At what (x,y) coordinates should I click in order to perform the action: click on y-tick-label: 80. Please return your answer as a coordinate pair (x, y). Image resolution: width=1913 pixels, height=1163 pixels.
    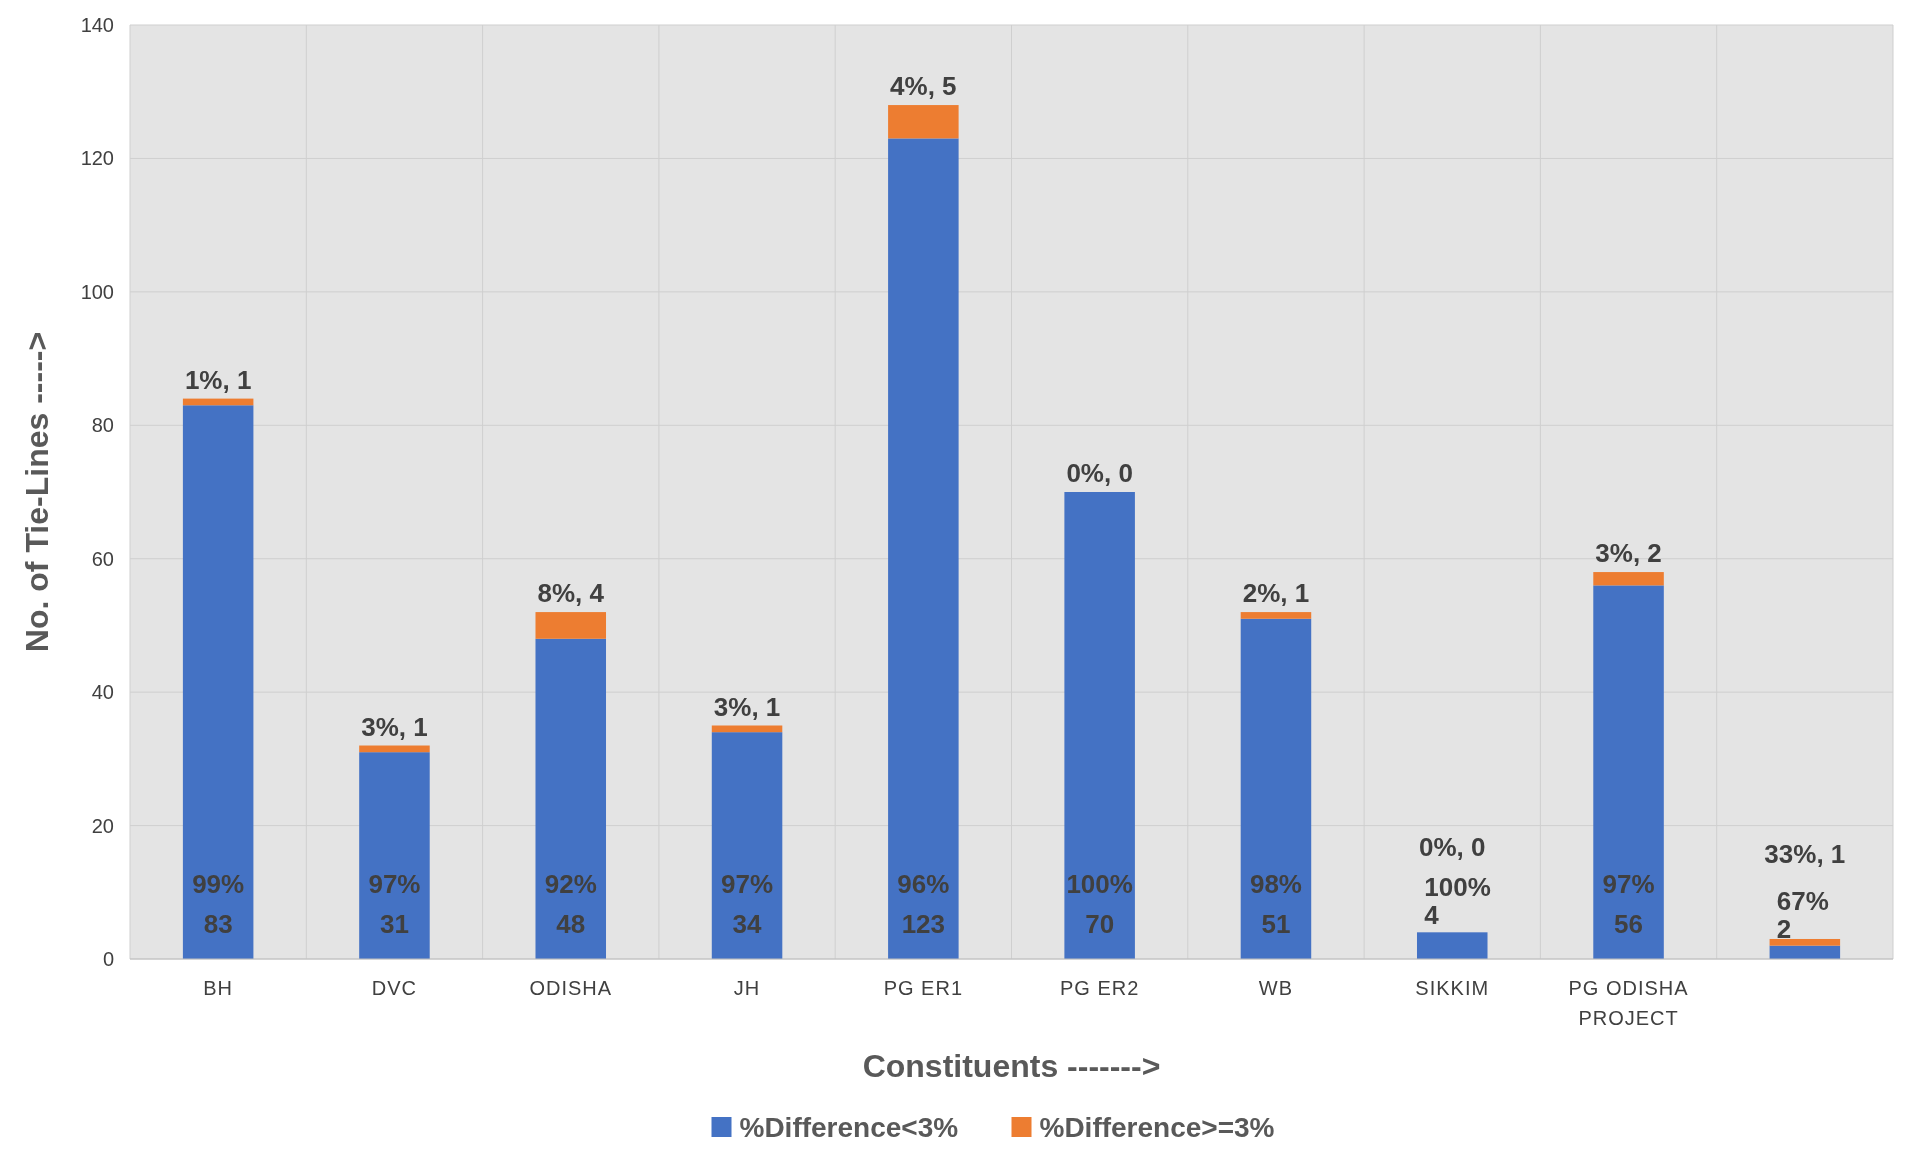
    Looking at the image, I should click on (102, 425).